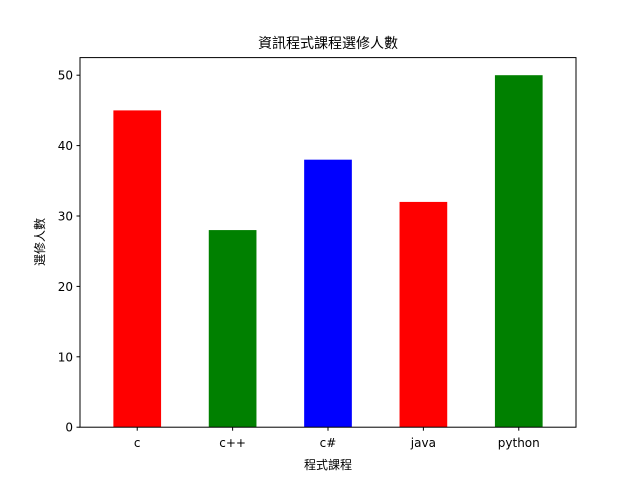 The image size is (640, 480). Describe the element at coordinates (69, 428) in the screenshot. I see `y-tick-label: 0` at that location.